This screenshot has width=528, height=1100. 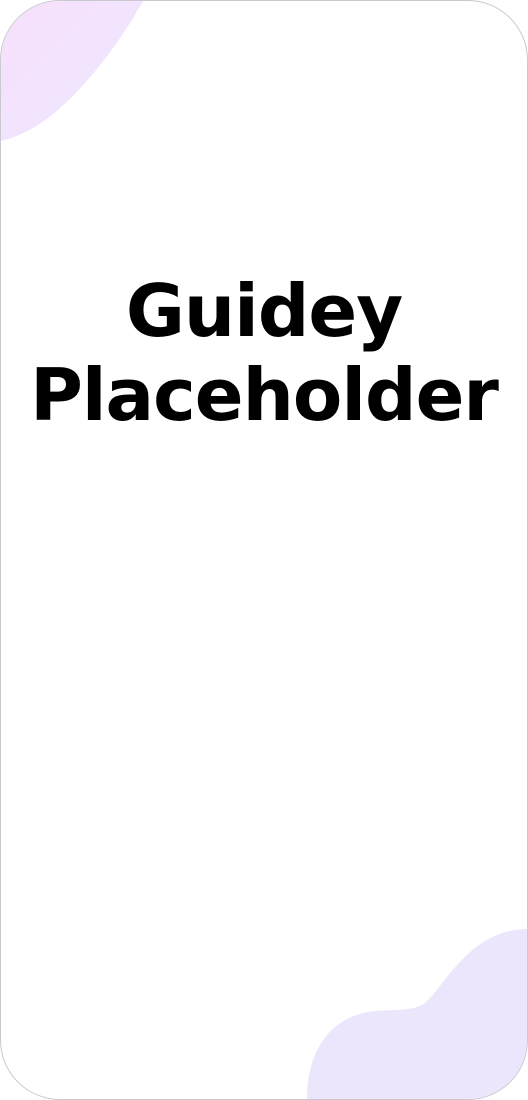 I want to click on decorative-blob-bottom-icon, so click(x=417, y=1014).